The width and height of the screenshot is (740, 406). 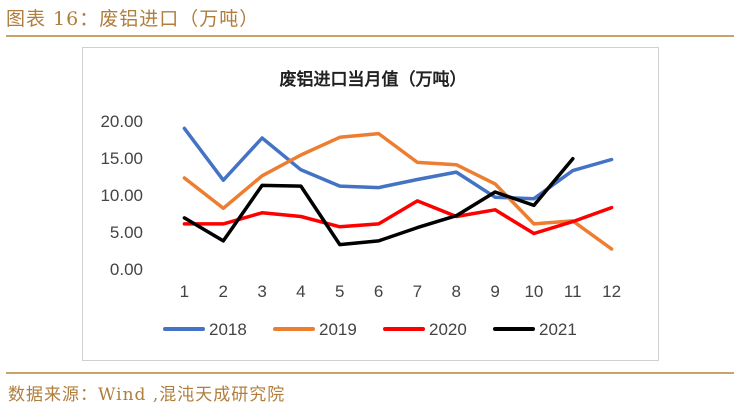 I want to click on x-tick-label: 8, so click(x=456, y=291).